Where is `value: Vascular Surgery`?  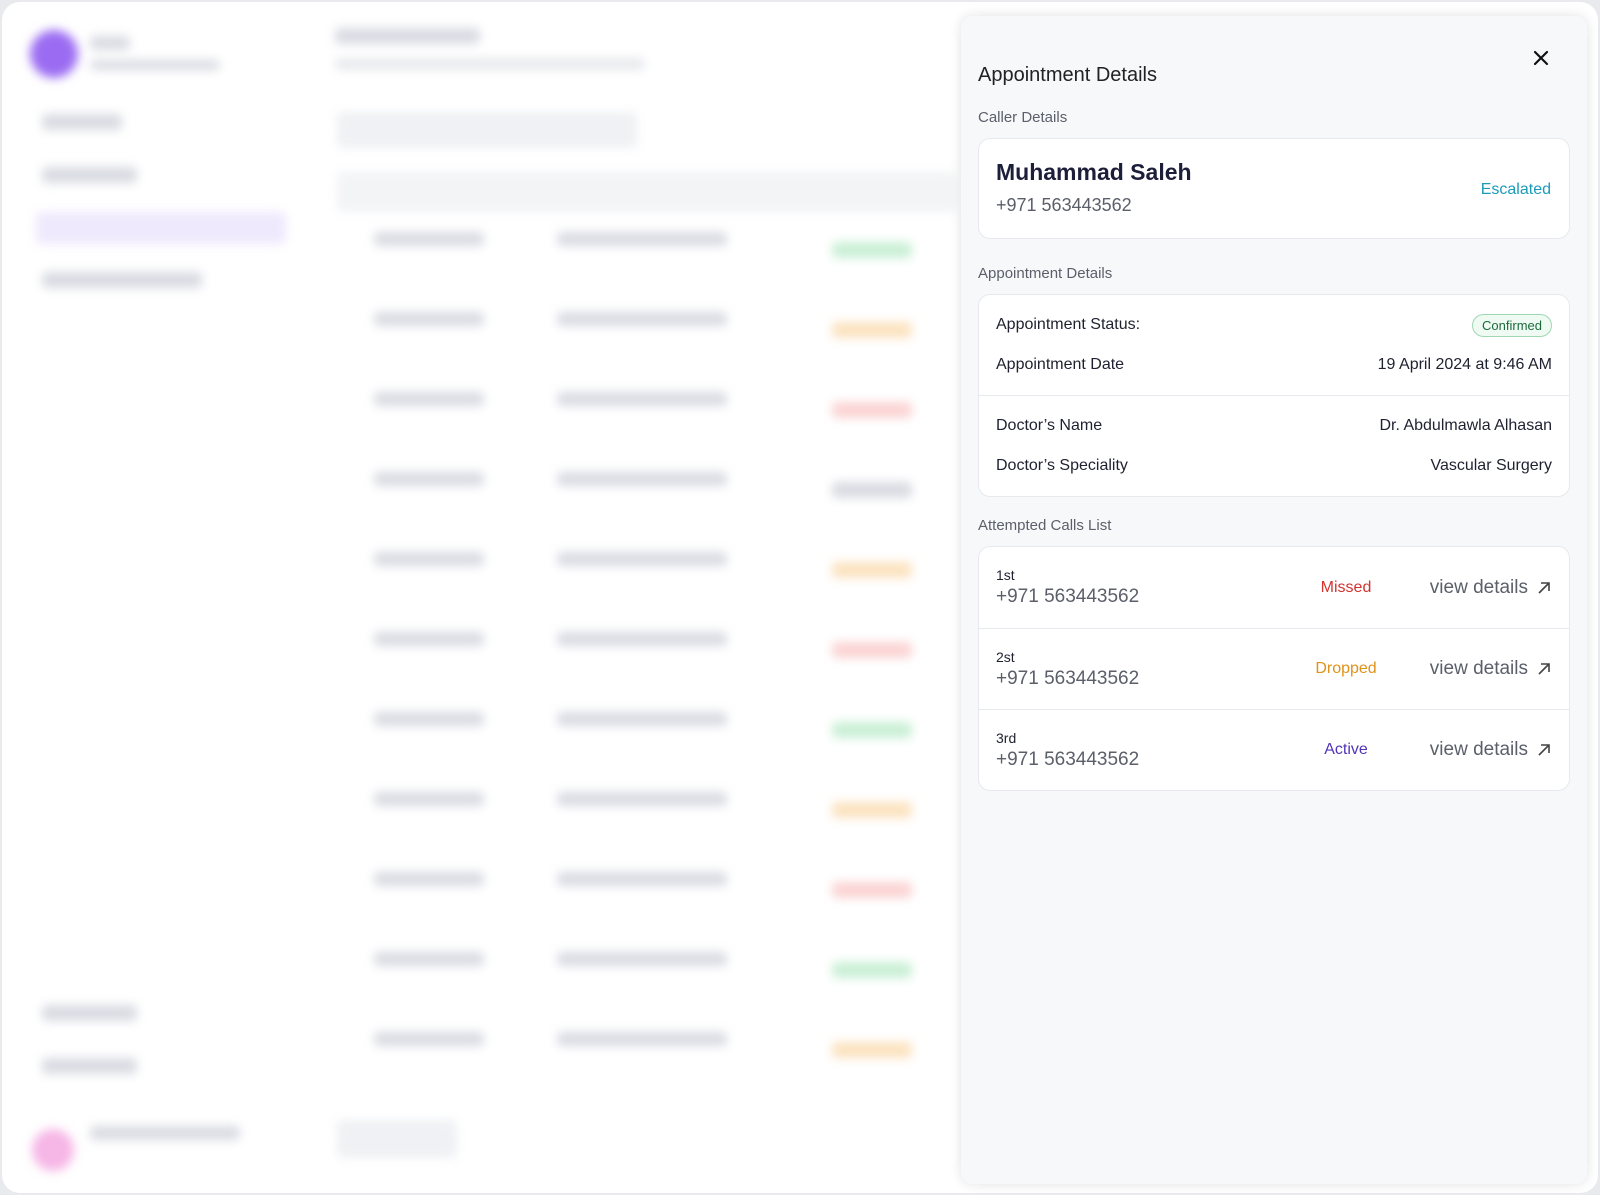 value: Vascular Surgery is located at coordinates (1491, 465).